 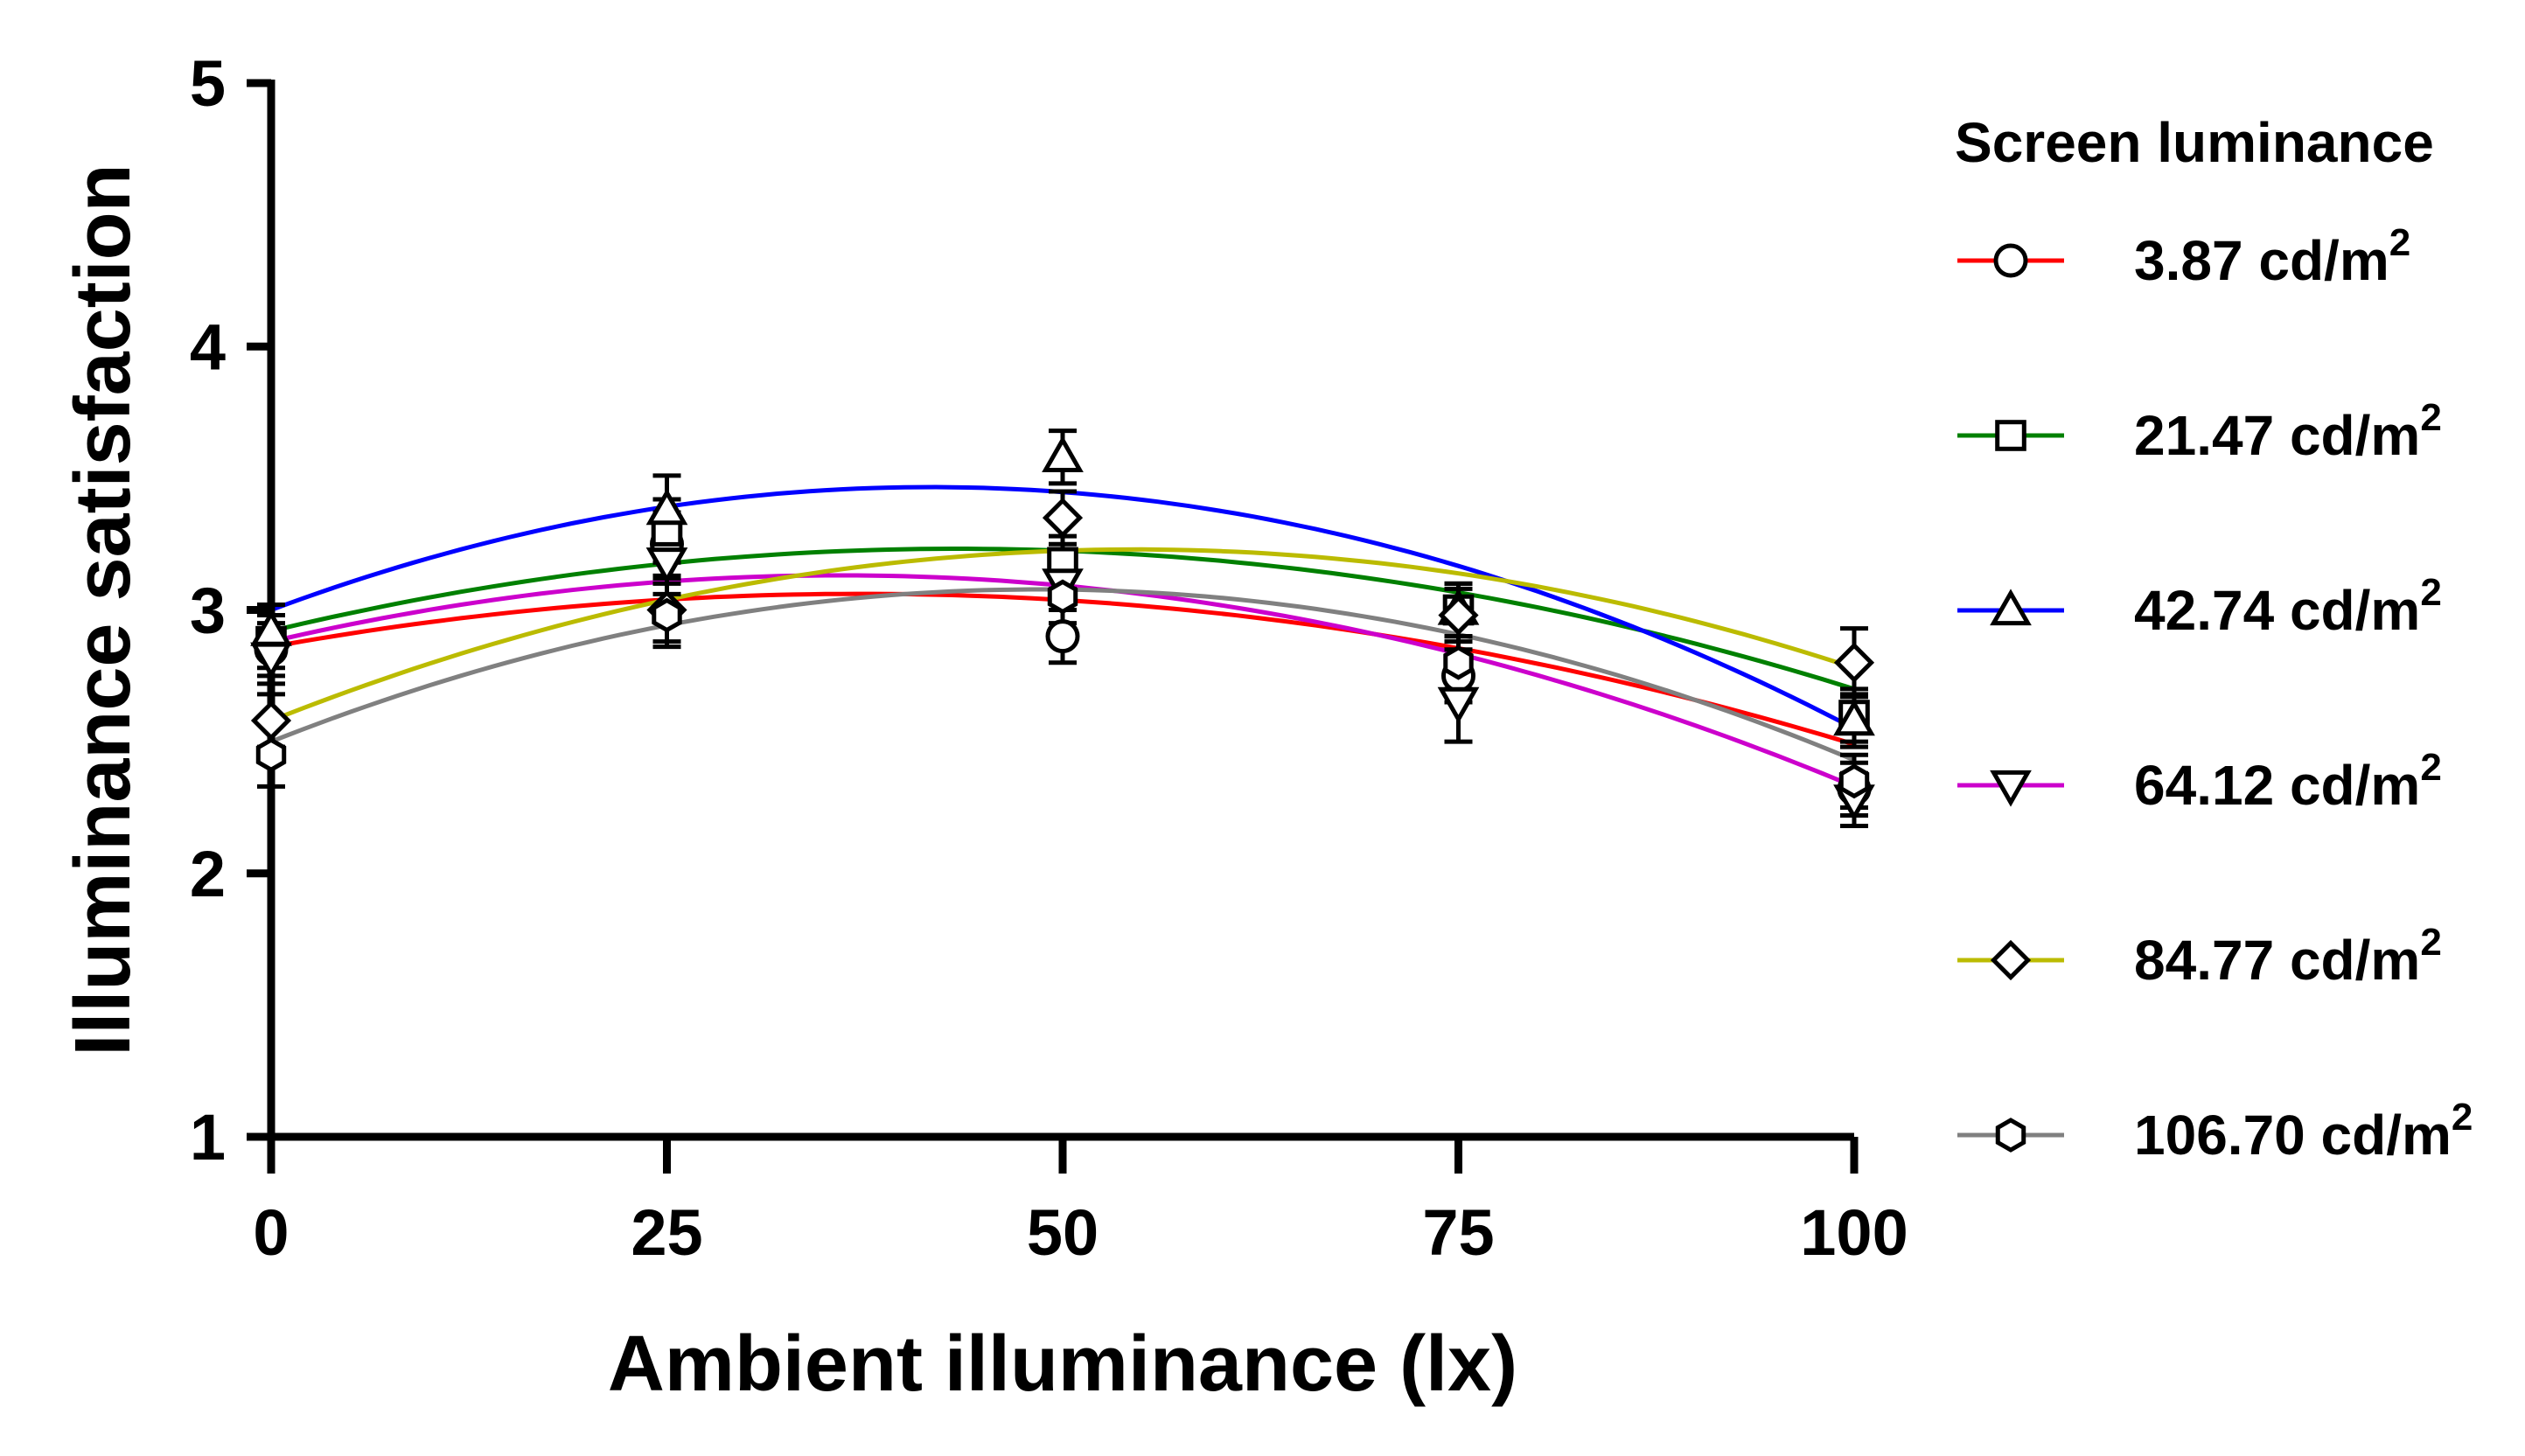 What do you see at coordinates (208, 1137) in the screenshot?
I see `y-tick-label: 1` at bounding box center [208, 1137].